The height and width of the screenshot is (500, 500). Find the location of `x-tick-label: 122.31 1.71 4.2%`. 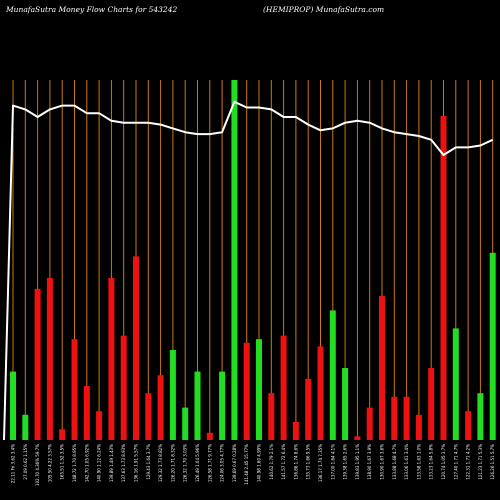

x-tick-label: 122.31 1.71 4.2% is located at coordinates (468, 462).